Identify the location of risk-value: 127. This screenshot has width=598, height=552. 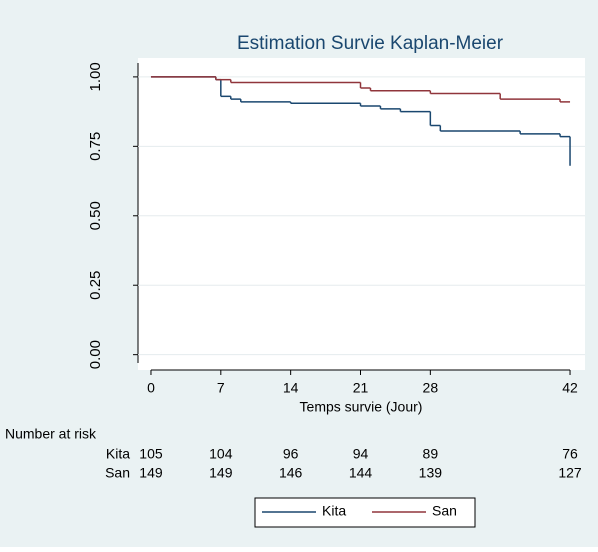
(570, 473).